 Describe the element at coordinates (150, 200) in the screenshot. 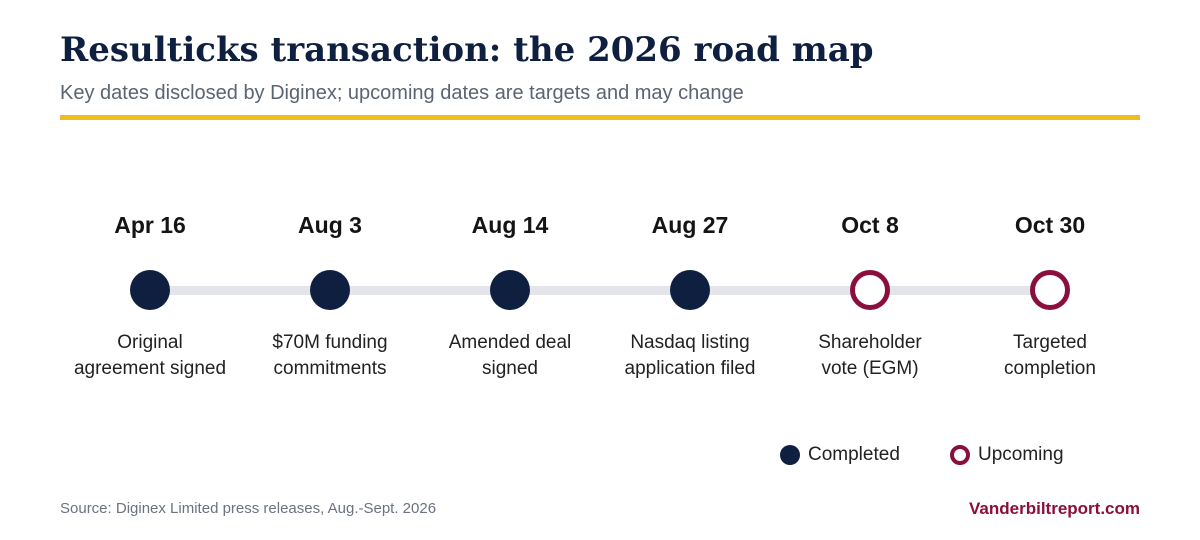

I see `milestone-0: Apr 16 Original agreement signed` at that location.